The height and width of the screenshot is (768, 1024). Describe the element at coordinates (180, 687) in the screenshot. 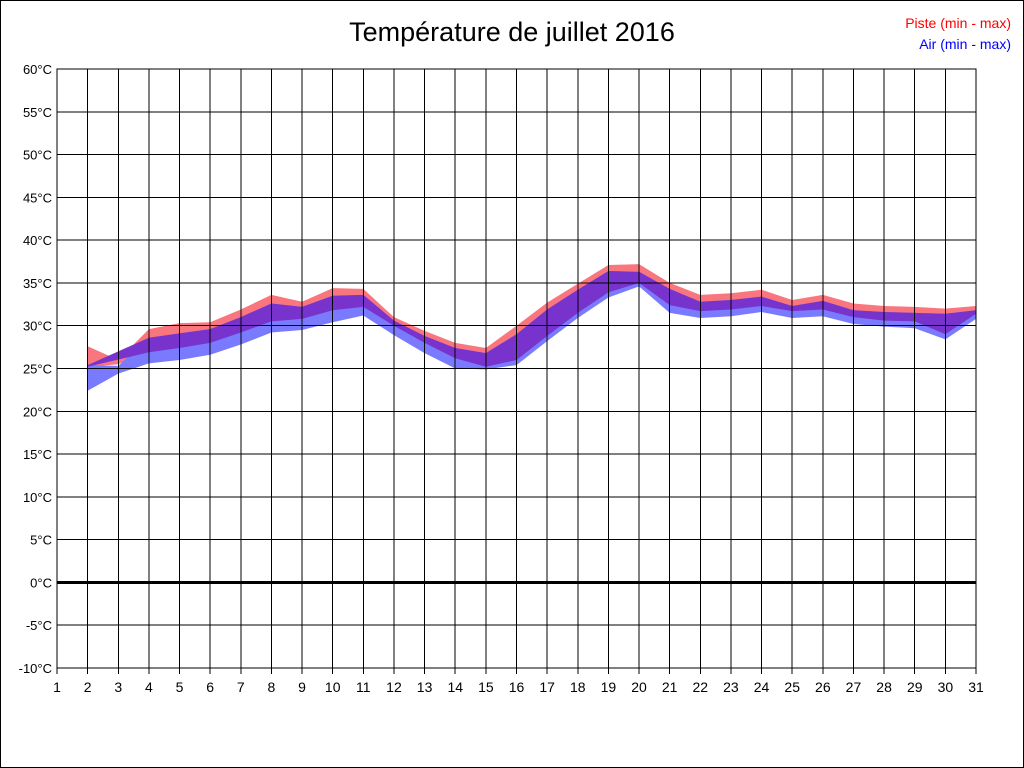

I see `x-axis-tick-label: 5` at that location.